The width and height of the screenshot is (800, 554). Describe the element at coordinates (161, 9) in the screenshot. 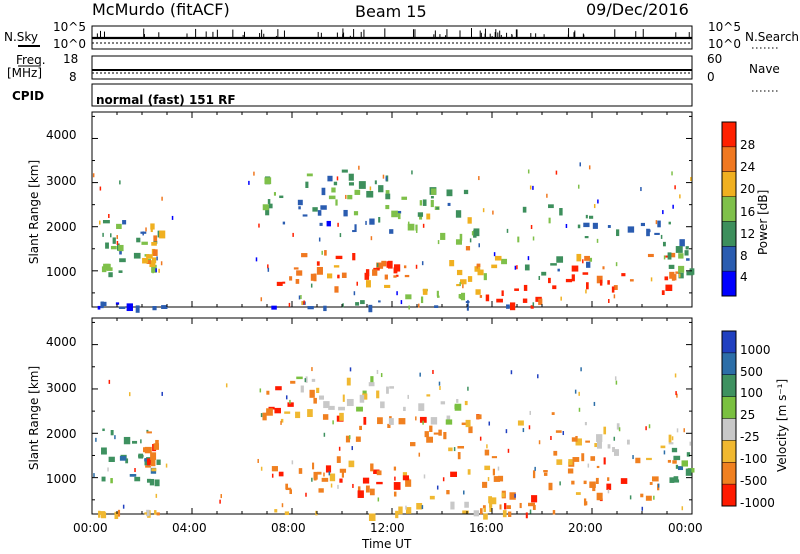

I see `station-title: McMurdo (fitACF)` at that location.